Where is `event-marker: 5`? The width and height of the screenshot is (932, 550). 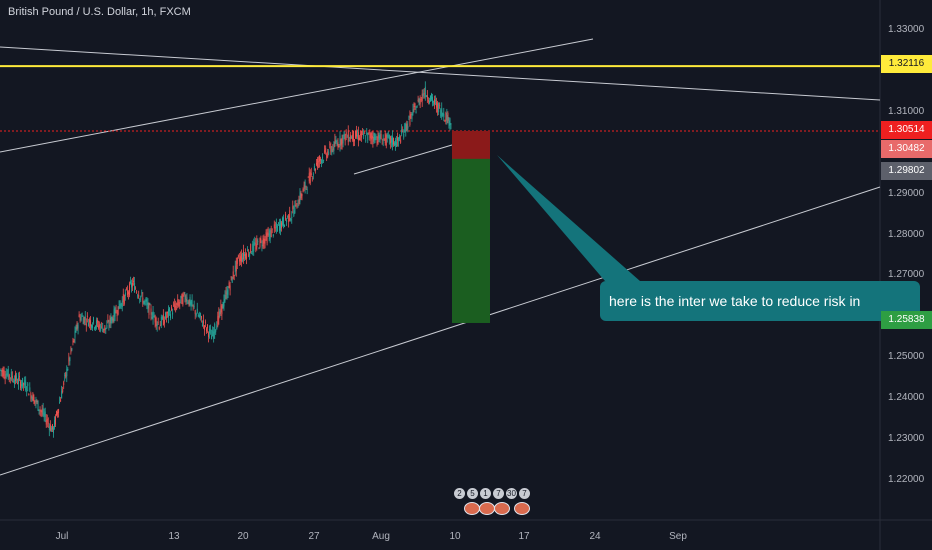 event-marker: 5 is located at coordinates (472, 493).